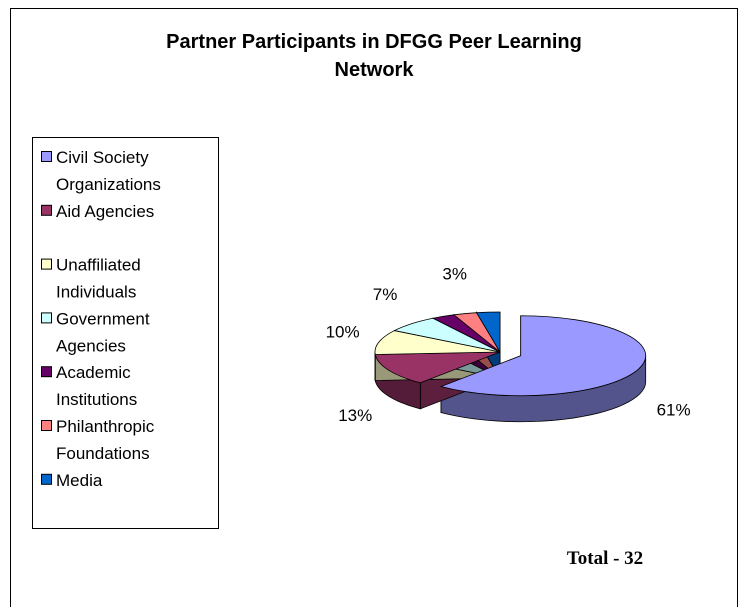 The width and height of the screenshot is (745, 607). What do you see at coordinates (96, 386) in the screenshot?
I see `legend-label: Academic Institutions` at bounding box center [96, 386].